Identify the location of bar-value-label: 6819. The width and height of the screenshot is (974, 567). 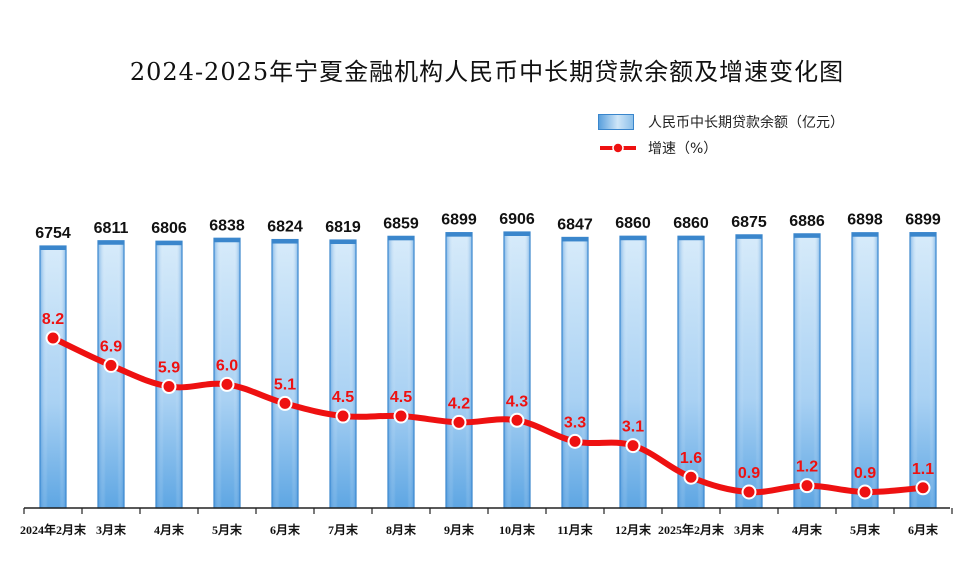
(343, 227).